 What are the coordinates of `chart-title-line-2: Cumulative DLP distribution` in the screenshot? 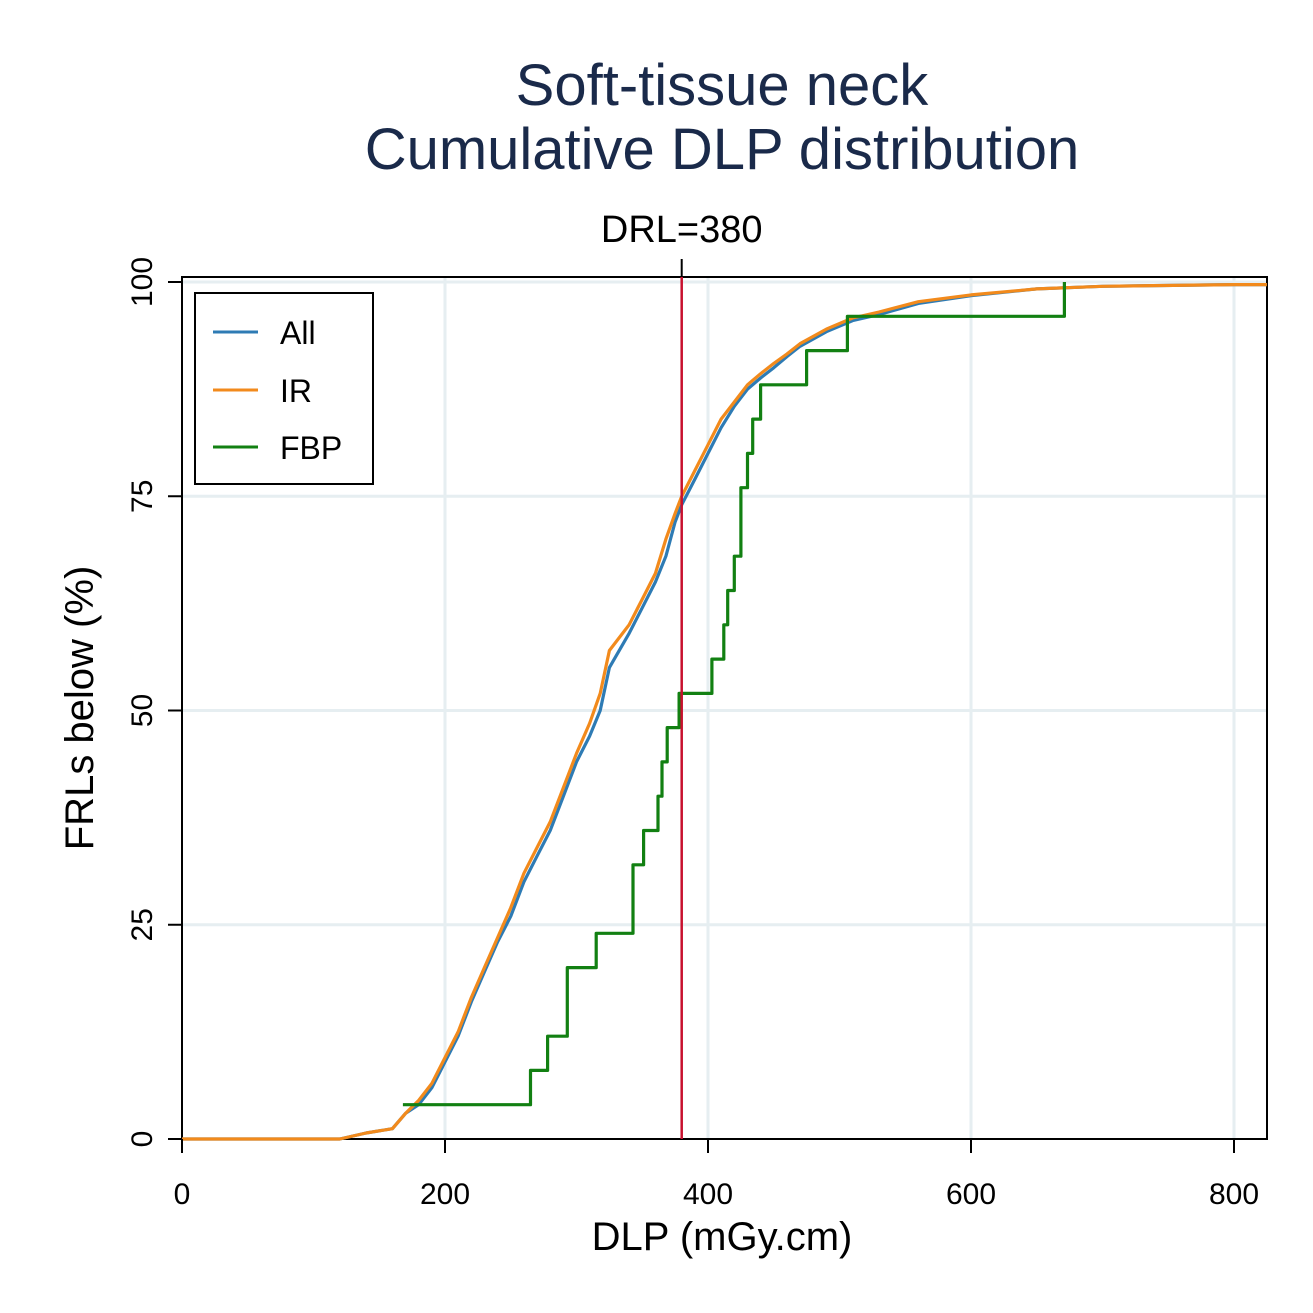 It's located at (722, 149).